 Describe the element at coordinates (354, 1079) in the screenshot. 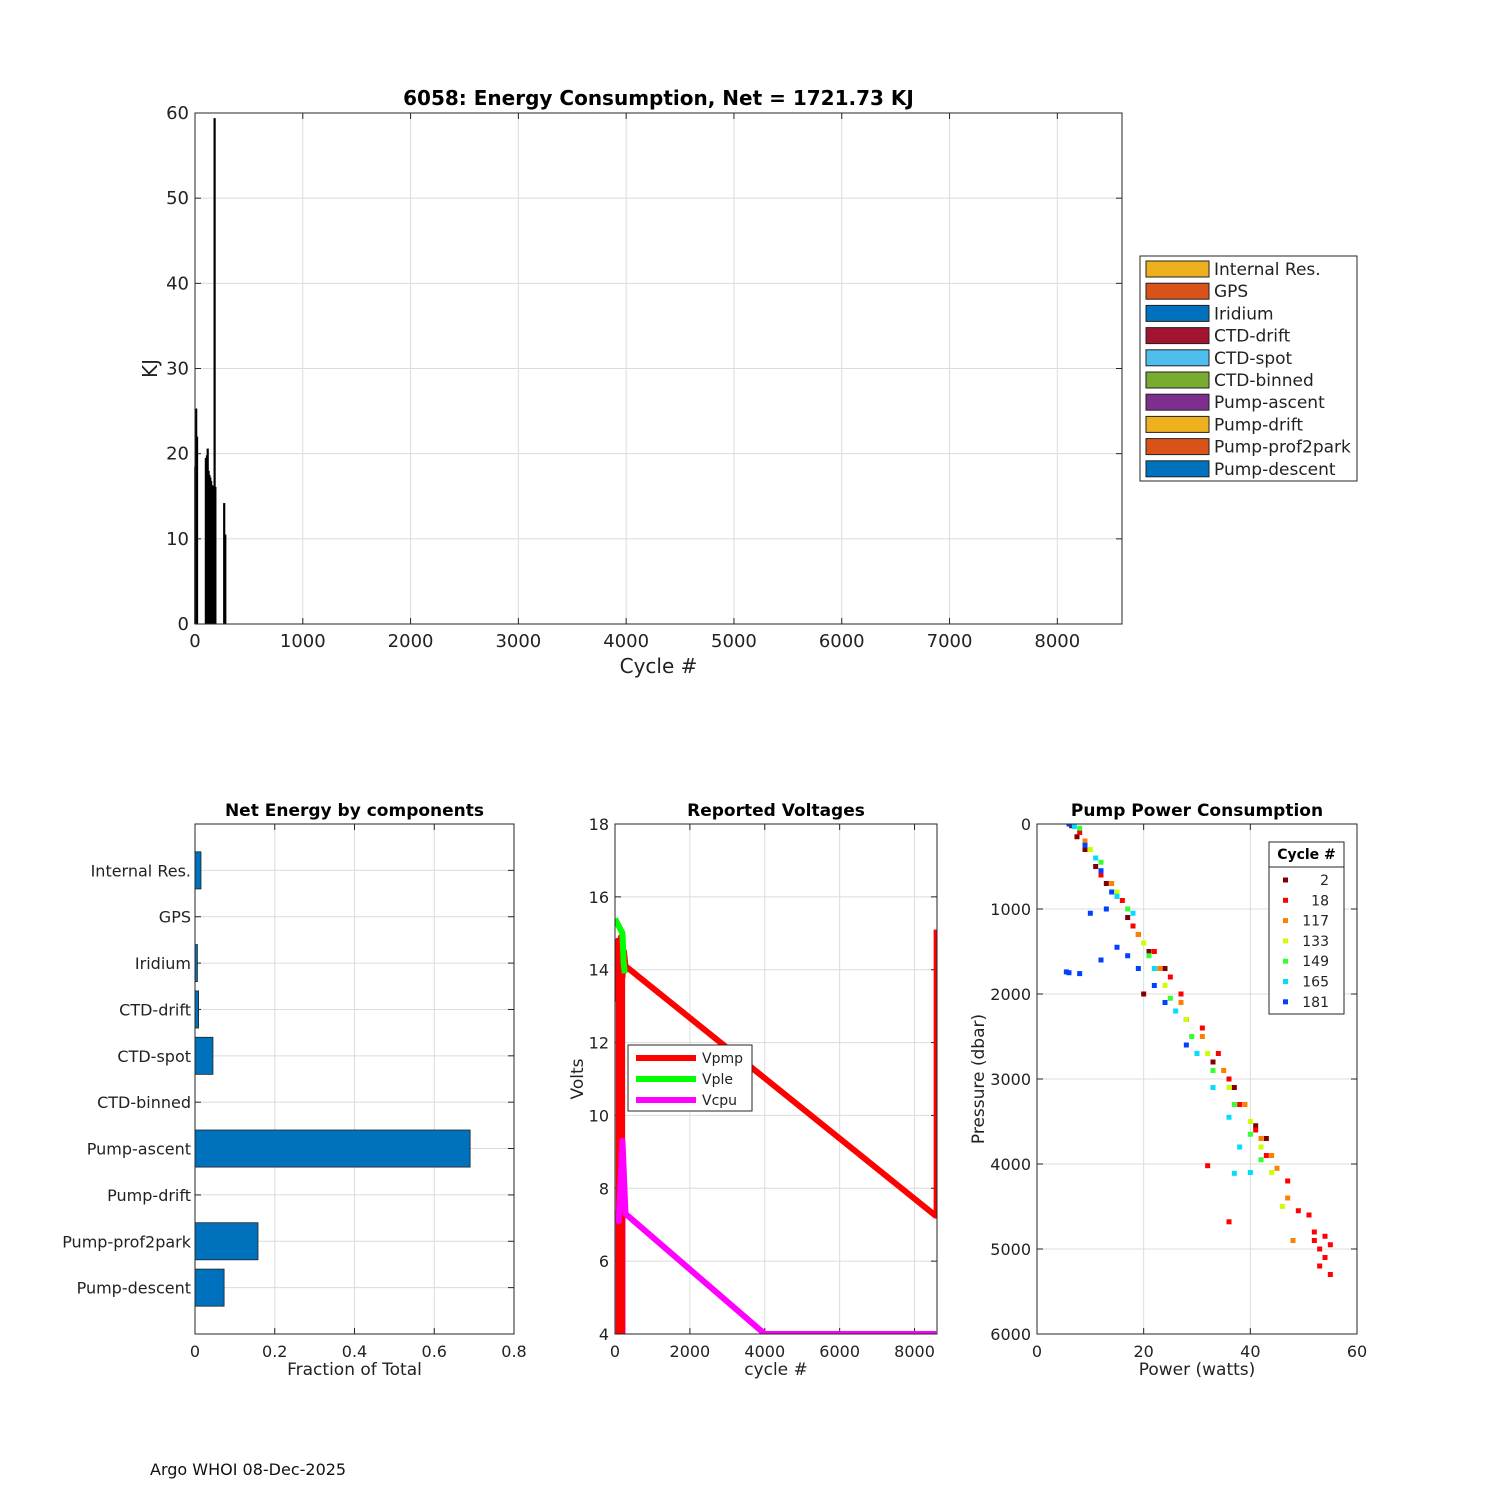

I see `components-frame` at that location.